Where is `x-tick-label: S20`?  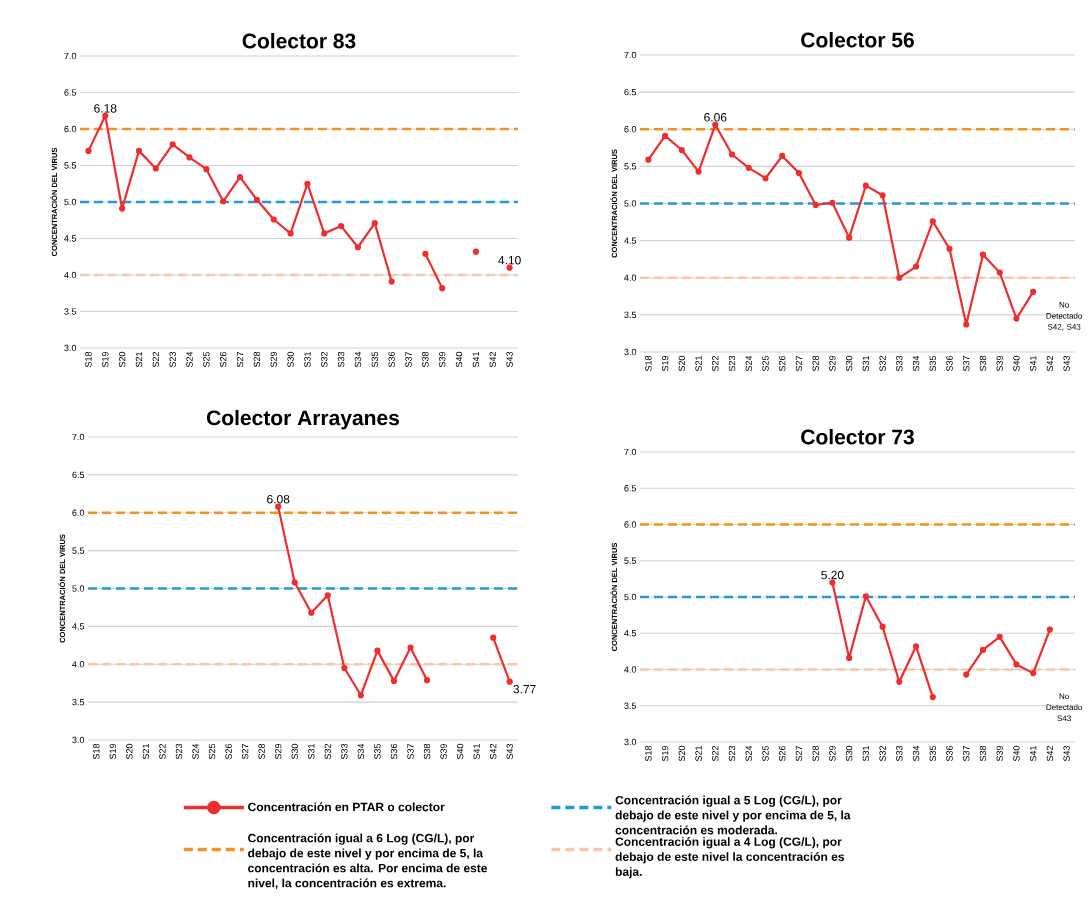
x-tick-label: S20 is located at coordinates (122, 359).